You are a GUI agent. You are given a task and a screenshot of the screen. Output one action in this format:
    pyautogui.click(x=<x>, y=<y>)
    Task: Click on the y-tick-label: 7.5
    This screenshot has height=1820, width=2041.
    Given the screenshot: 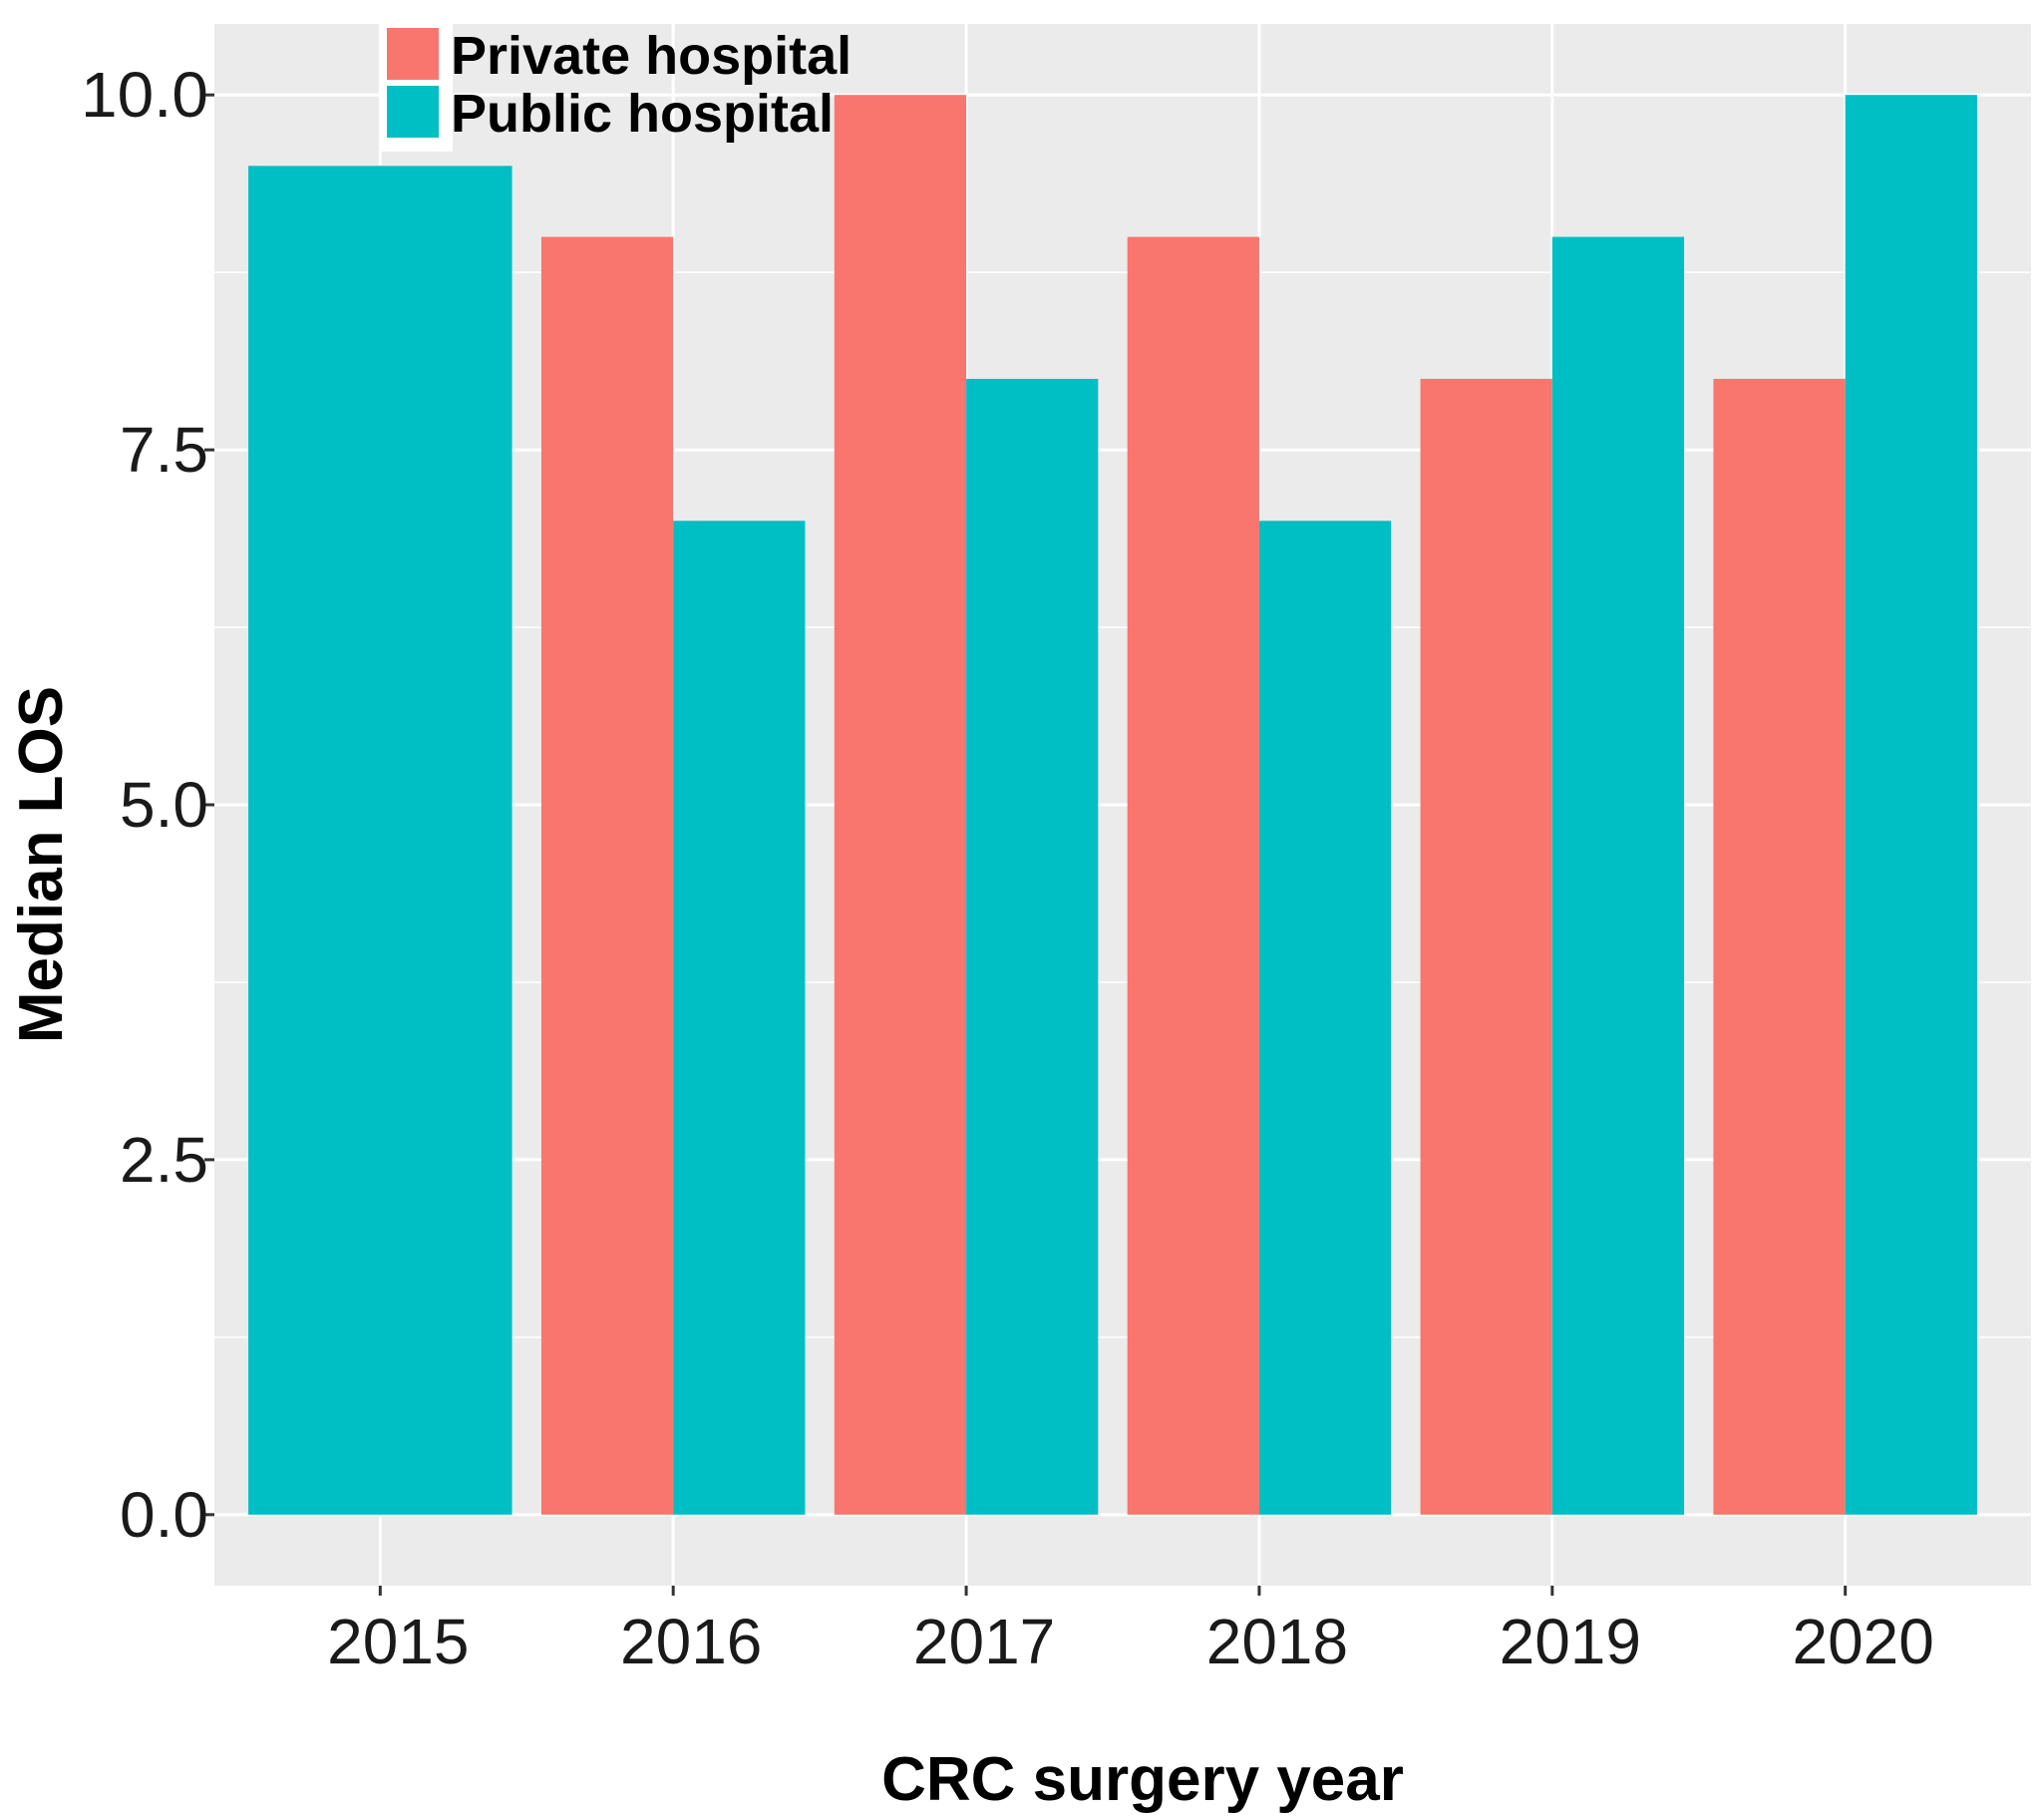 What is the action you would take?
    pyautogui.click(x=164, y=450)
    